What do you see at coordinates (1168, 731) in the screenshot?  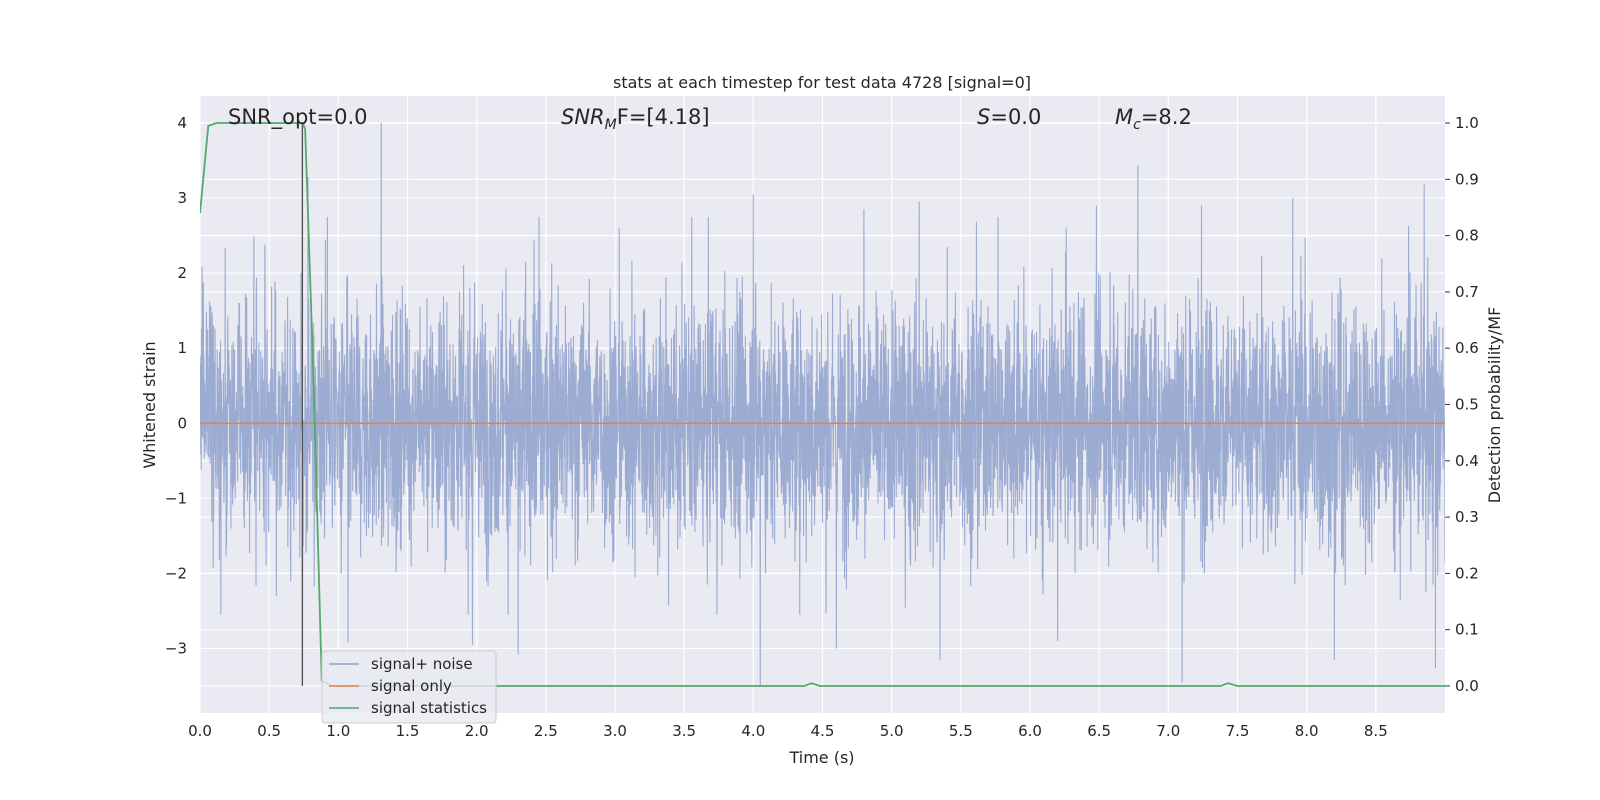 I see `x-tick-label: 7.0` at bounding box center [1168, 731].